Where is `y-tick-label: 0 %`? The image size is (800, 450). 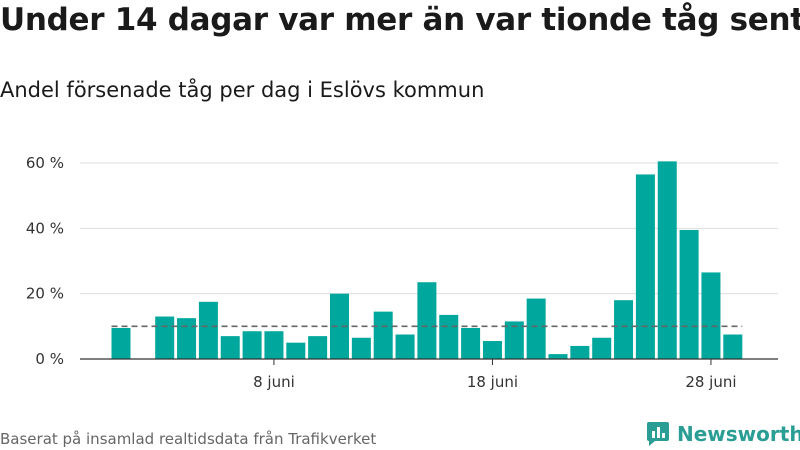
y-tick-label: 0 % is located at coordinates (49, 359).